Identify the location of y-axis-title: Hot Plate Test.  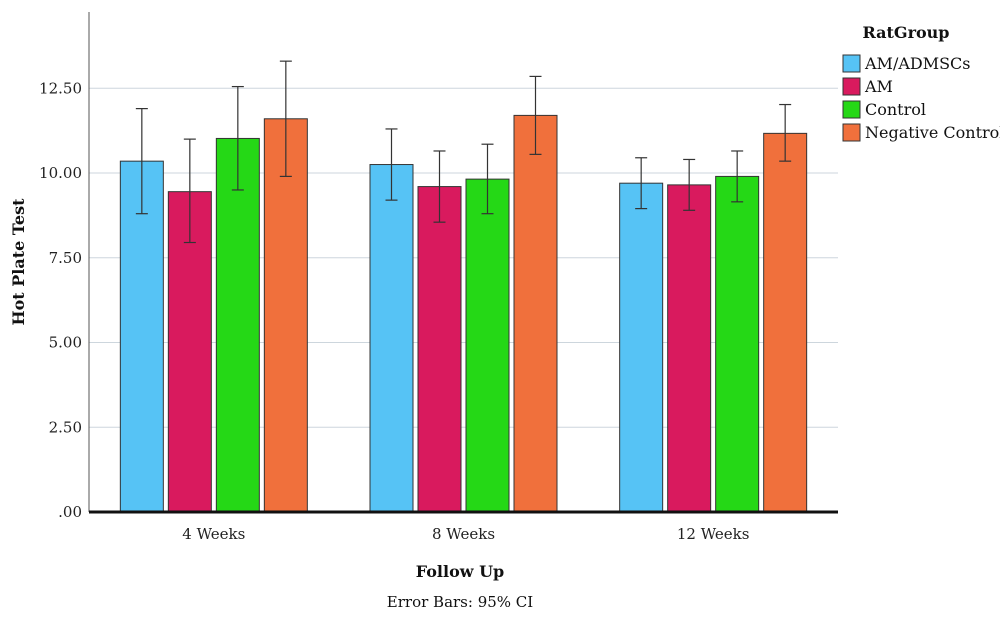
(18, 262).